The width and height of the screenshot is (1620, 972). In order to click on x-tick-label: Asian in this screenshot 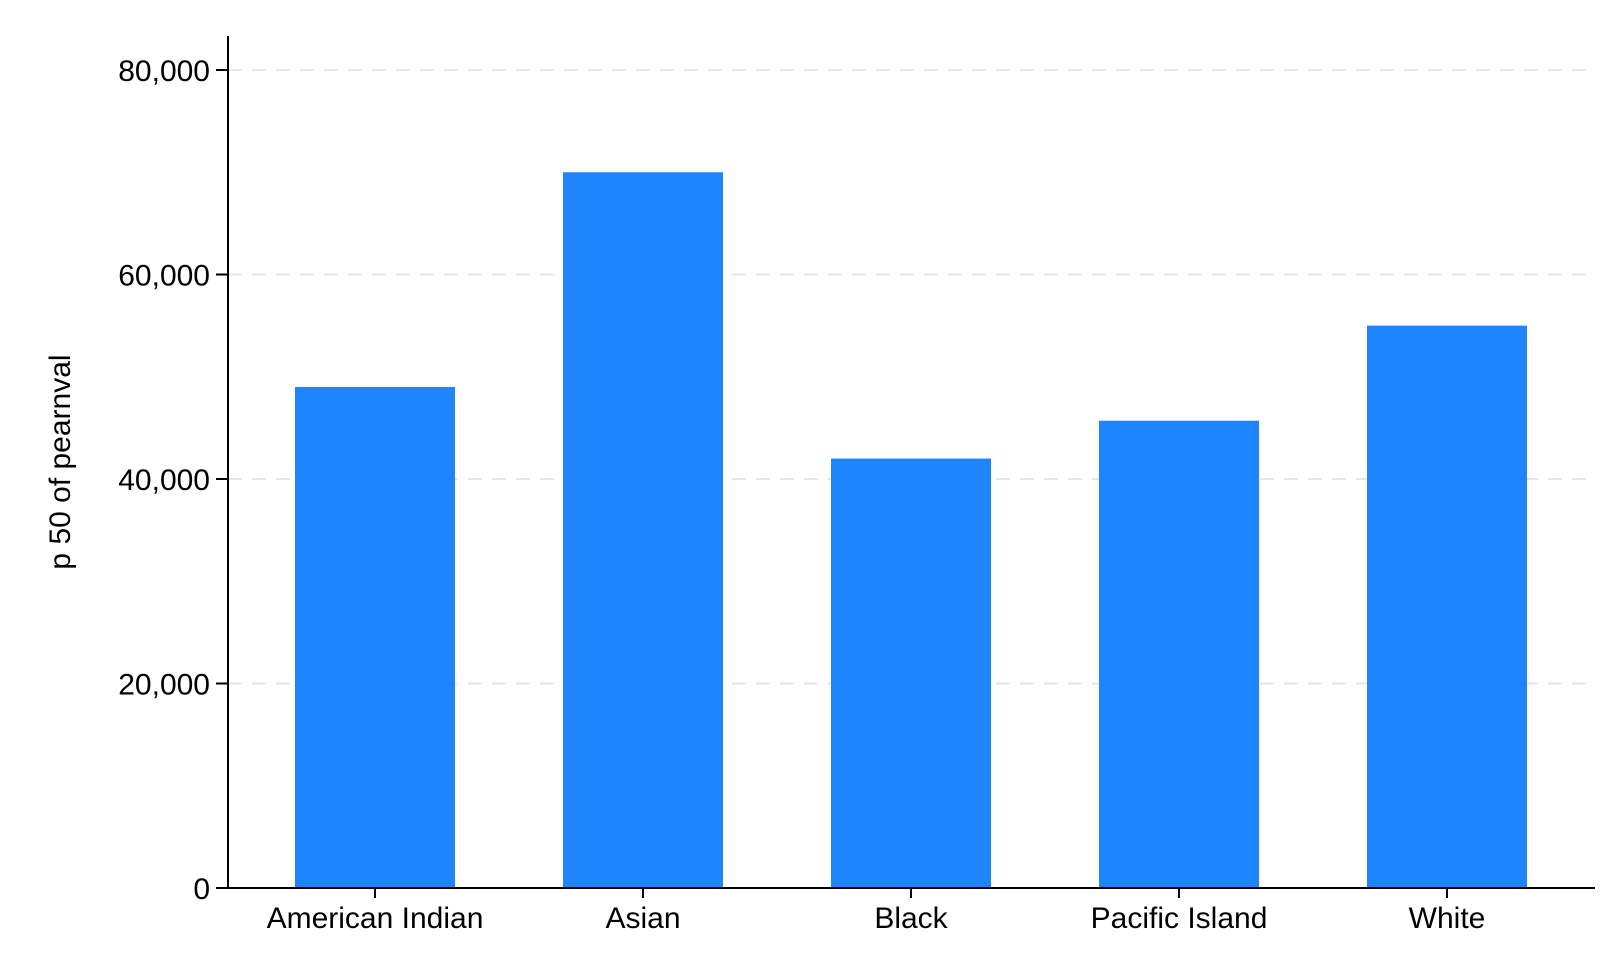, I will do `click(642, 918)`.